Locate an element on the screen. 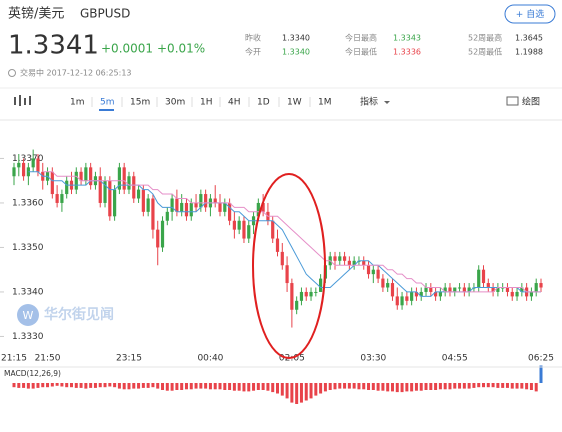 This screenshot has width=562, height=432. stat-value: 1.3336 is located at coordinates (407, 52).